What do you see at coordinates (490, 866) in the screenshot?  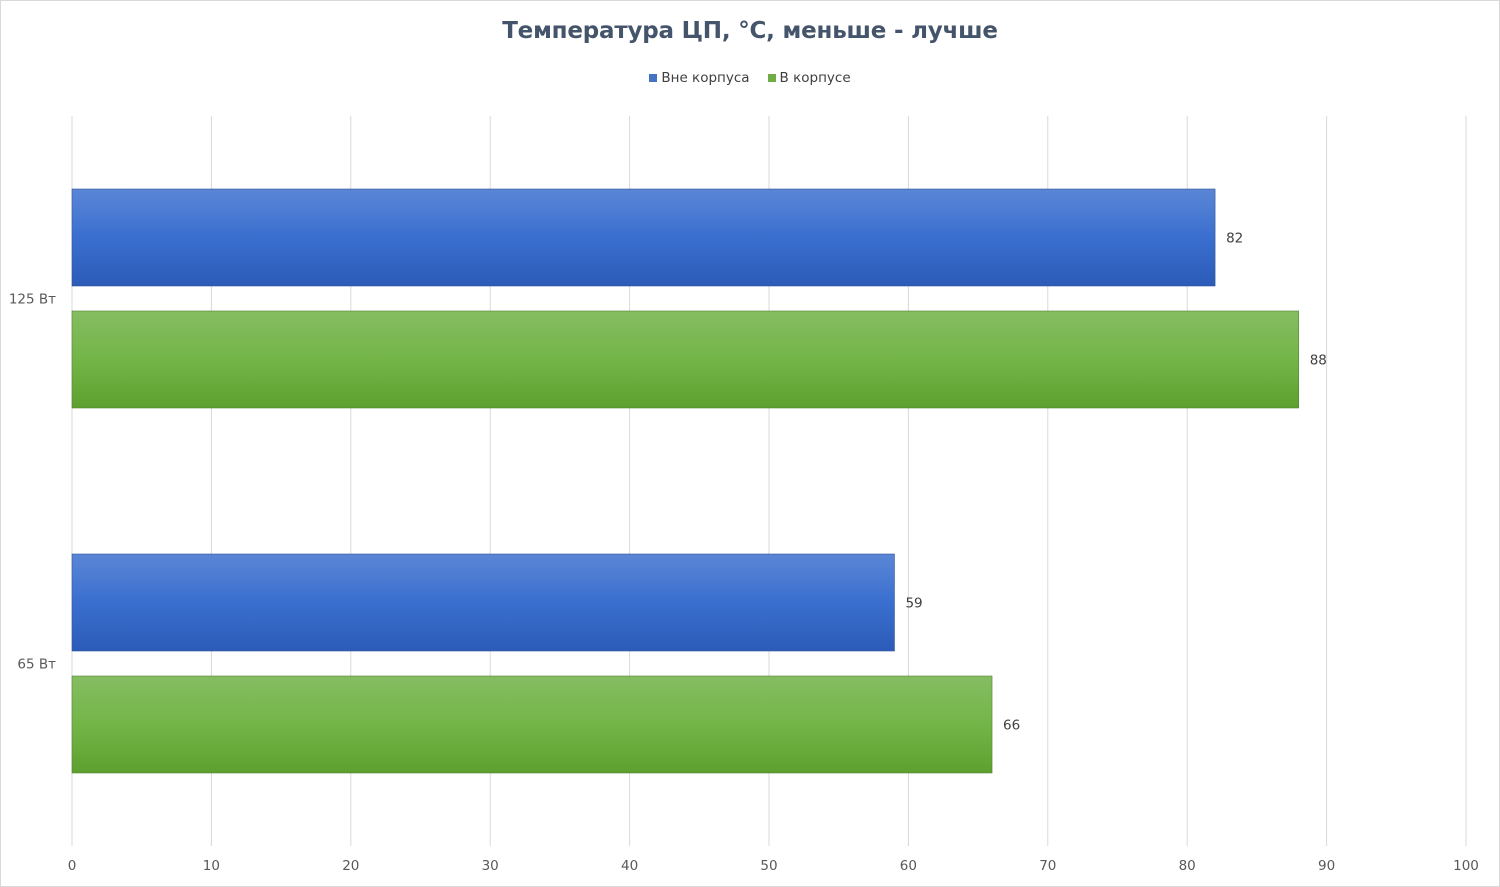 I see `x-tick-label-30: 30` at bounding box center [490, 866].